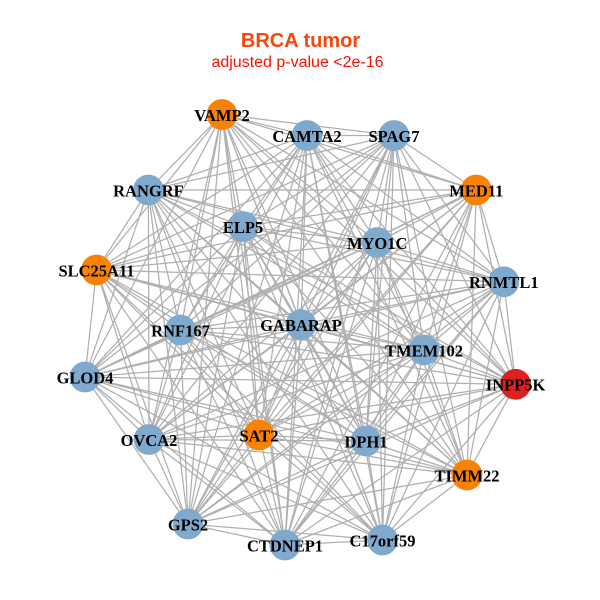 This screenshot has width=600, height=600. What do you see at coordinates (476, 190) in the screenshot?
I see `svg-text: MED11` at bounding box center [476, 190].